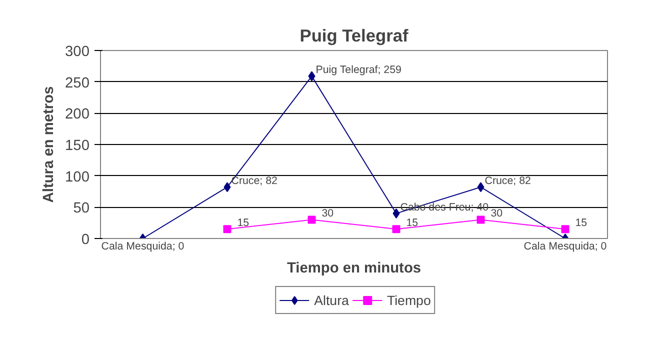 The height and width of the screenshot is (351, 649). What do you see at coordinates (77, 114) in the screenshot?
I see `y-tick-label: 200` at bounding box center [77, 114].